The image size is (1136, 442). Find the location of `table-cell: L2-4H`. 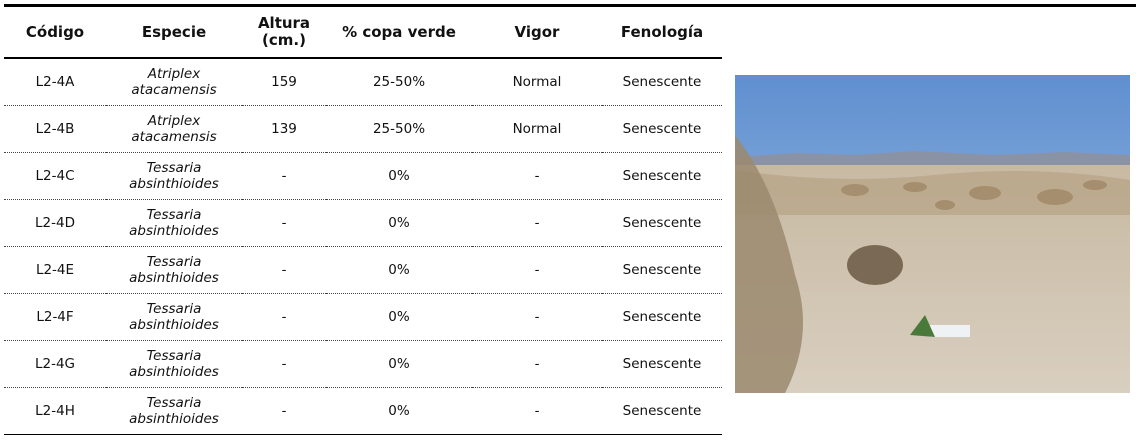

table-cell: L2-4H is located at coordinates (55, 411).